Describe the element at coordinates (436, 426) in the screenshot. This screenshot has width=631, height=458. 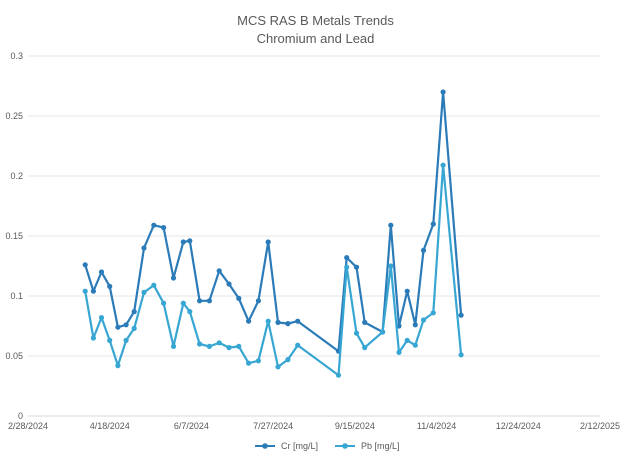
I see `x-tick-label: 11/4/2024` at that location.